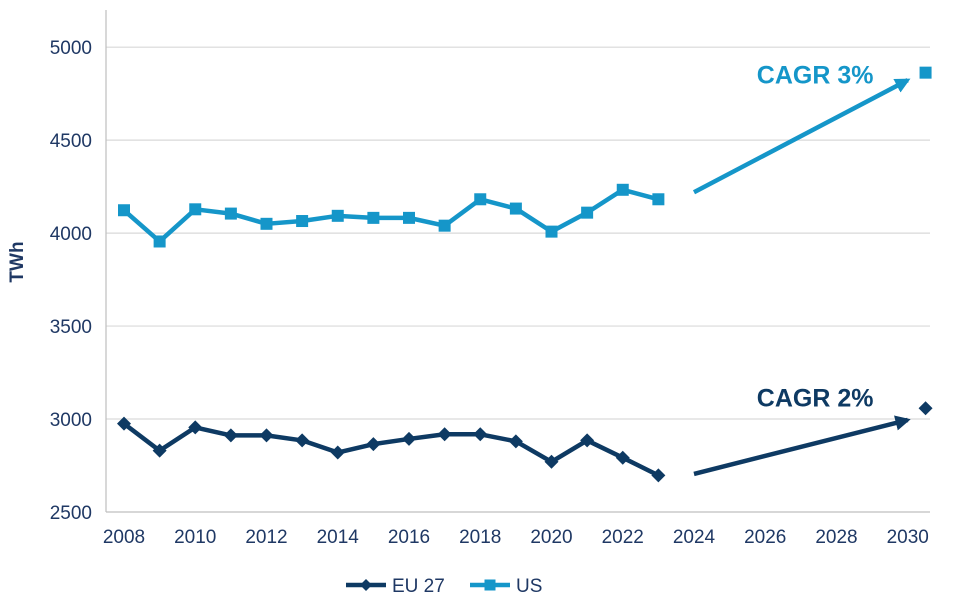 Image resolution: width=964 pixels, height=603 pixels. I want to click on legend: EU 27 US, so click(444, 586).